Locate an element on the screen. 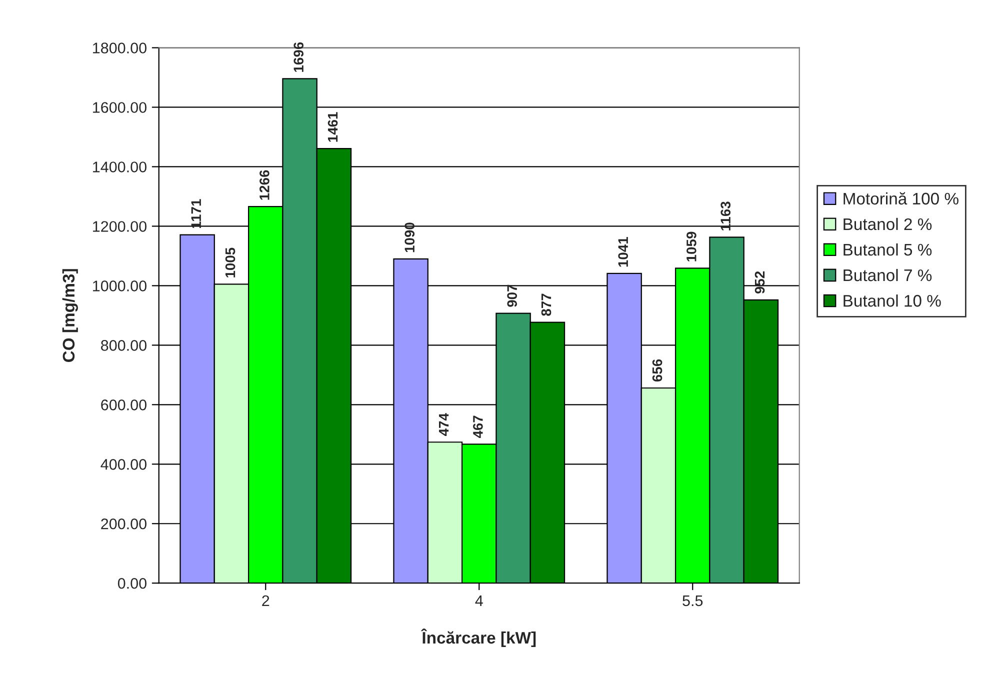 This screenshot has width=993, height=682. y-tick-label: 400.00 is located at coordinates (123, 464).